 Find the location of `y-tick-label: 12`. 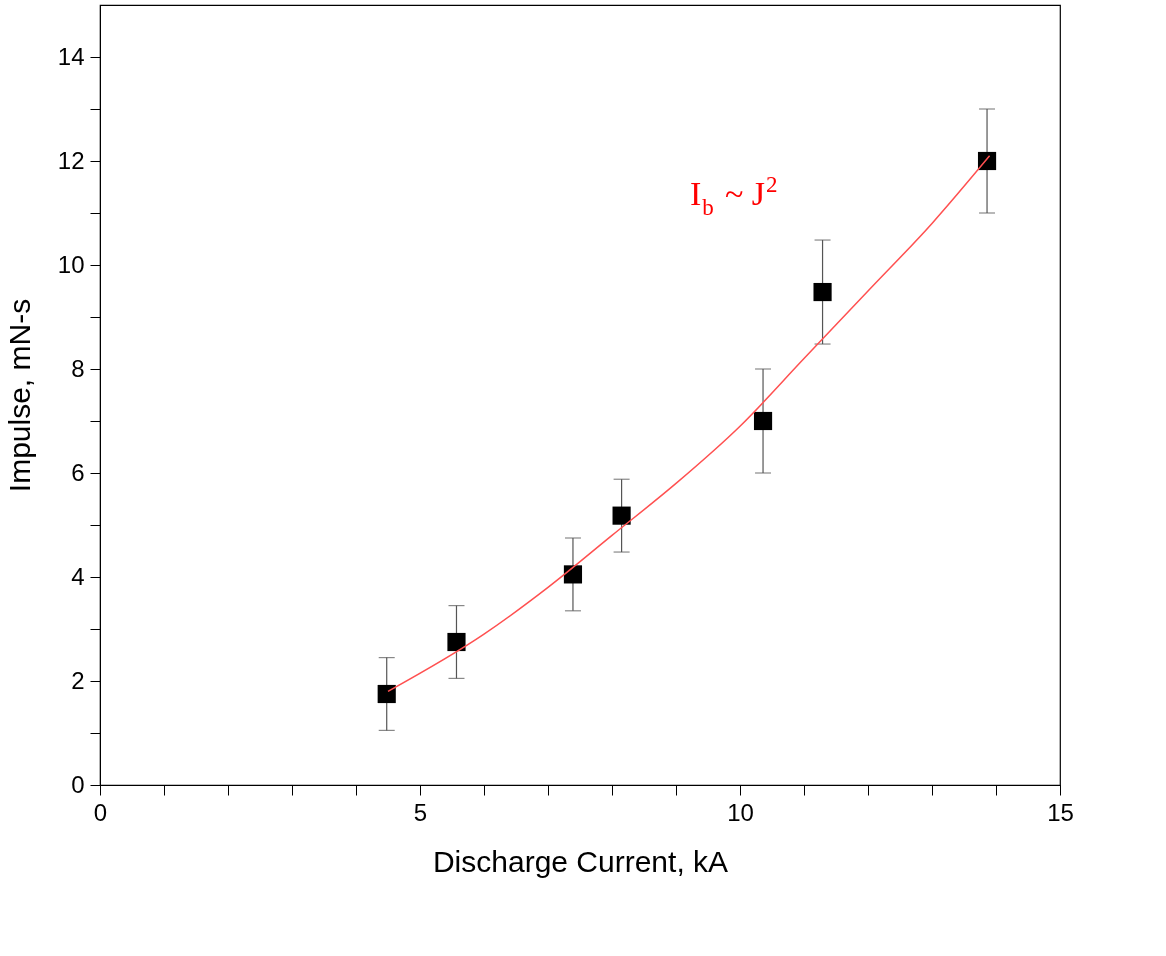

y-tick-label: 12 is located at coordinates (71, 160).